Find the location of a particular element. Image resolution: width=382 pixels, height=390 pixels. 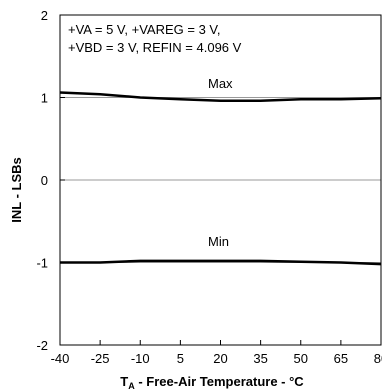

x-tick-label: 20 is located at coordinates (220, 358).